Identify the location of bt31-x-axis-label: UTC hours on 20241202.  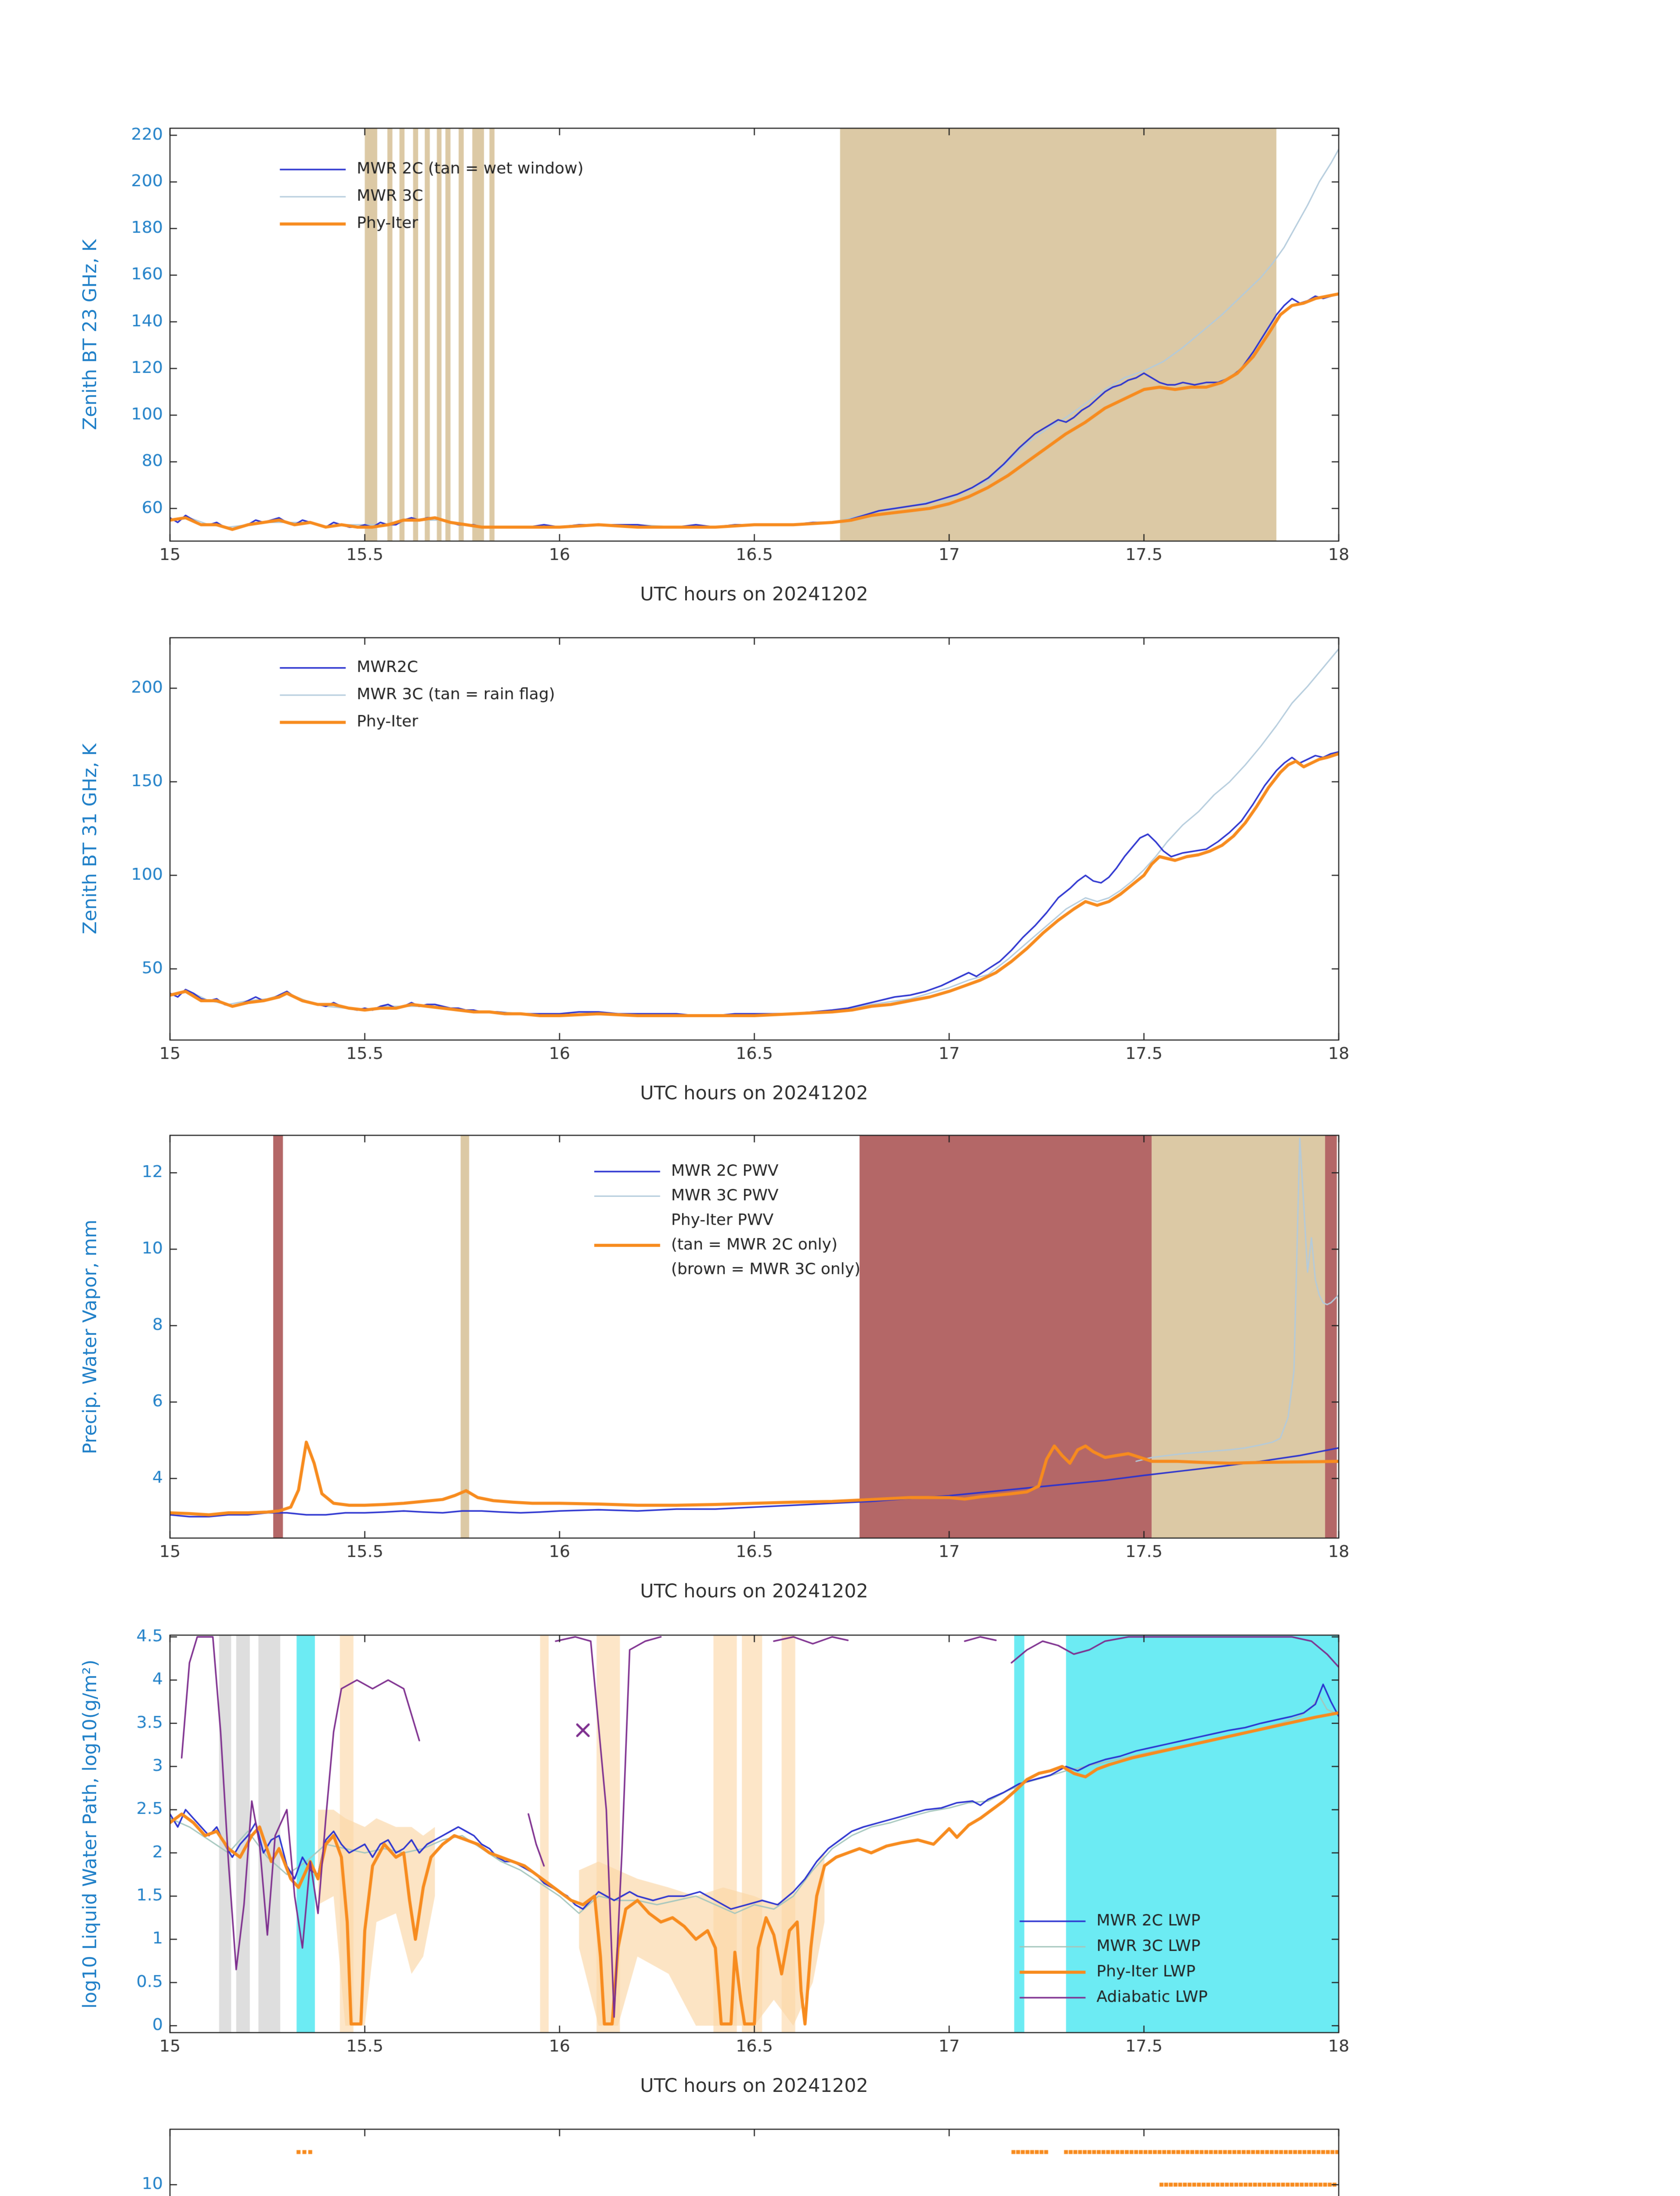
(754, 1093).